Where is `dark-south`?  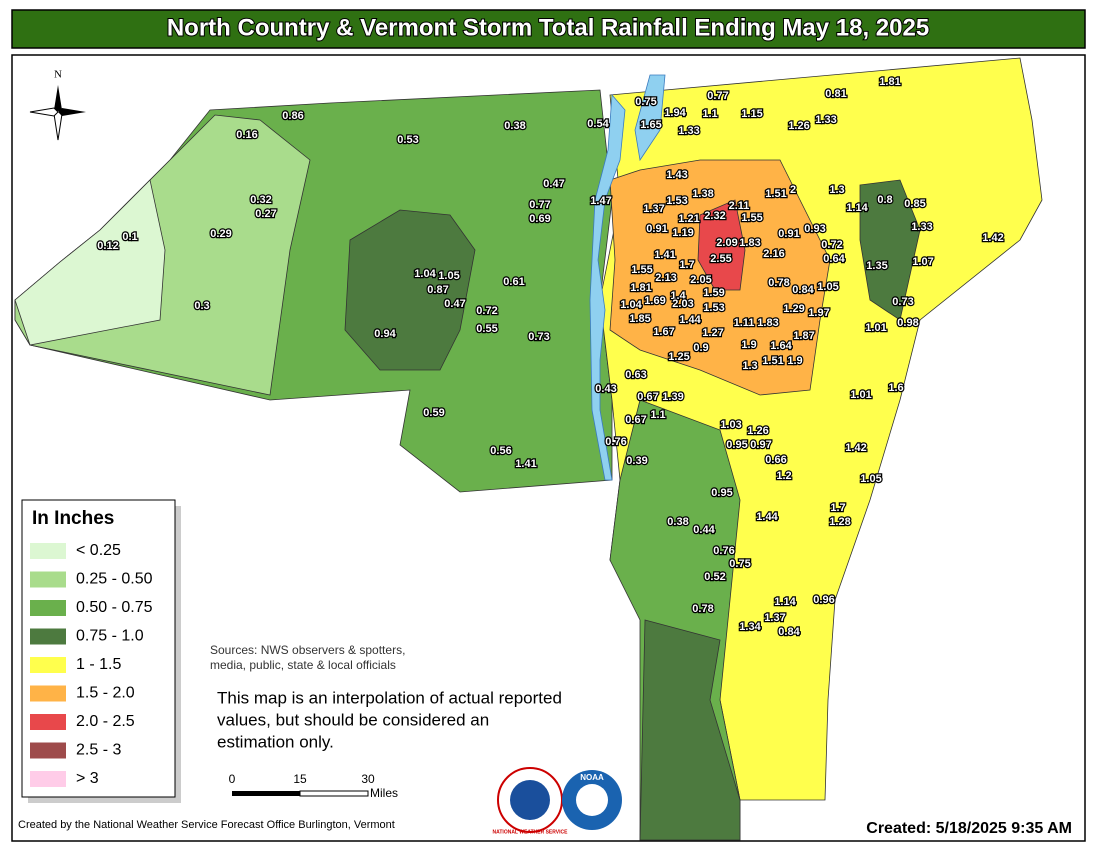 dark-south is located at coordinates (690, 730).